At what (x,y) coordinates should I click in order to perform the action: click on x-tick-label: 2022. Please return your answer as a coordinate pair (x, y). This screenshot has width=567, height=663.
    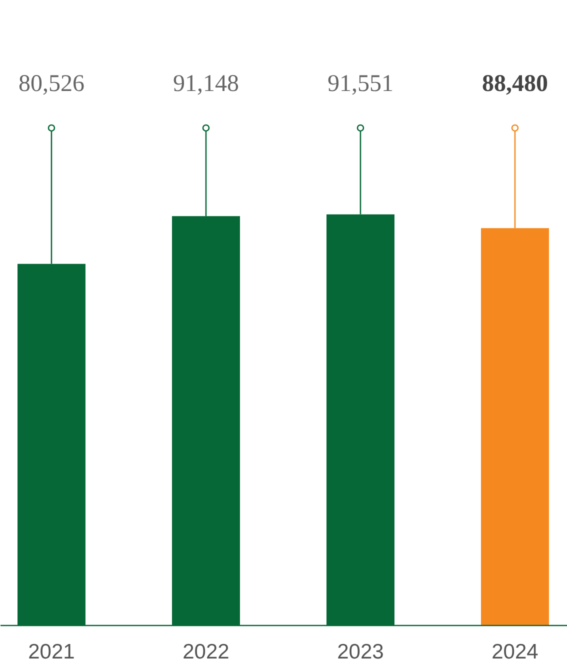
    Looking at the image, I should click on (206, 651).